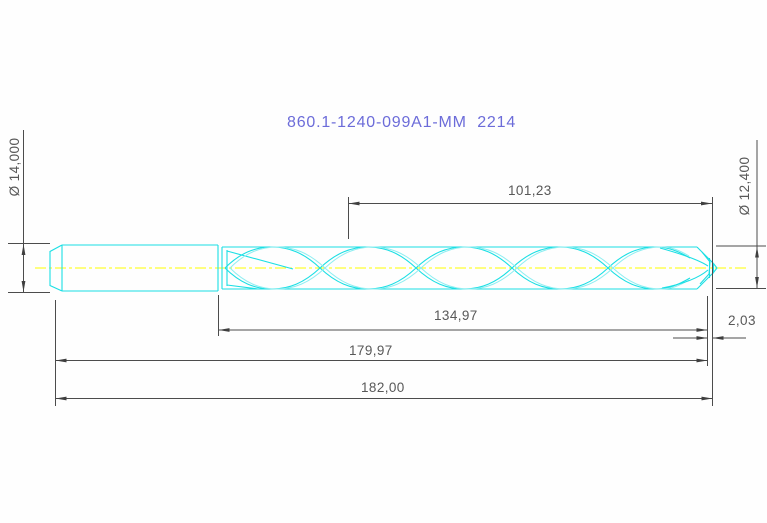  I want to click on dimension-label-diameter-left: Ø 14,000, so click(14, 167).